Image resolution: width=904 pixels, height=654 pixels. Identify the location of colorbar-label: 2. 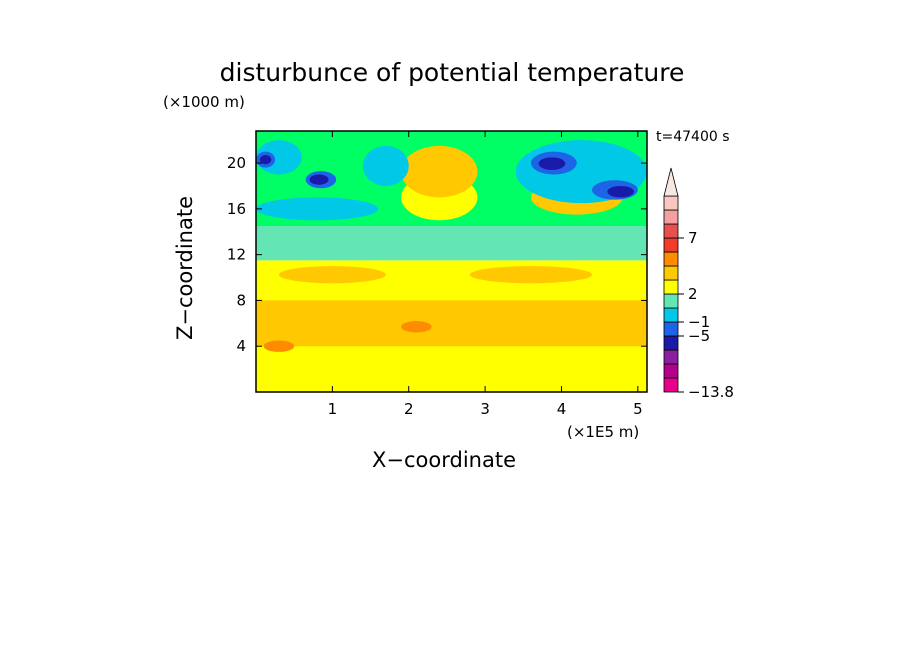
(693, 294).